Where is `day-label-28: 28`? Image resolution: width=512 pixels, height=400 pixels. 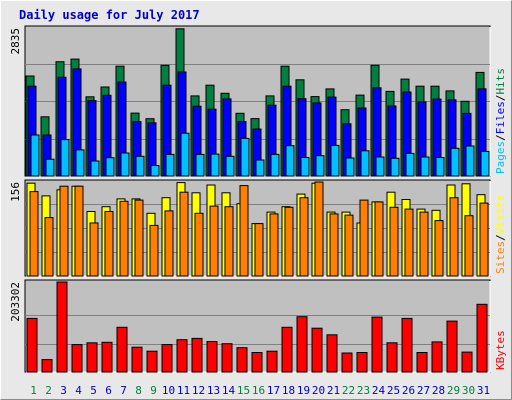 day-label-28: 28 is located at coordinates (438, 390).